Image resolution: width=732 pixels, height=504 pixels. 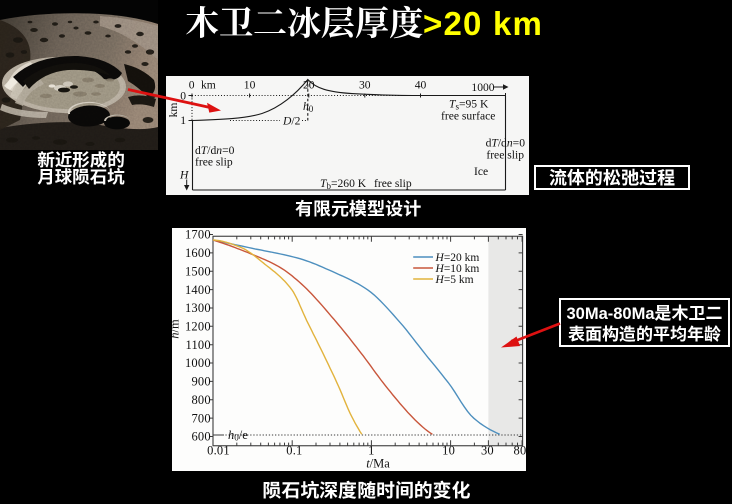 I want to click on svg-text: H=10 km, so click(x=457, y=269).